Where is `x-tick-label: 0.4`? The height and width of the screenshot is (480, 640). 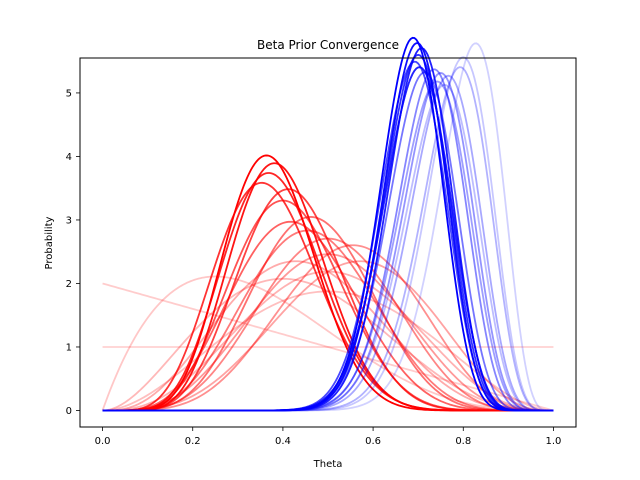 x-tick-label: 0.4 is located at coordinates (283, 441).